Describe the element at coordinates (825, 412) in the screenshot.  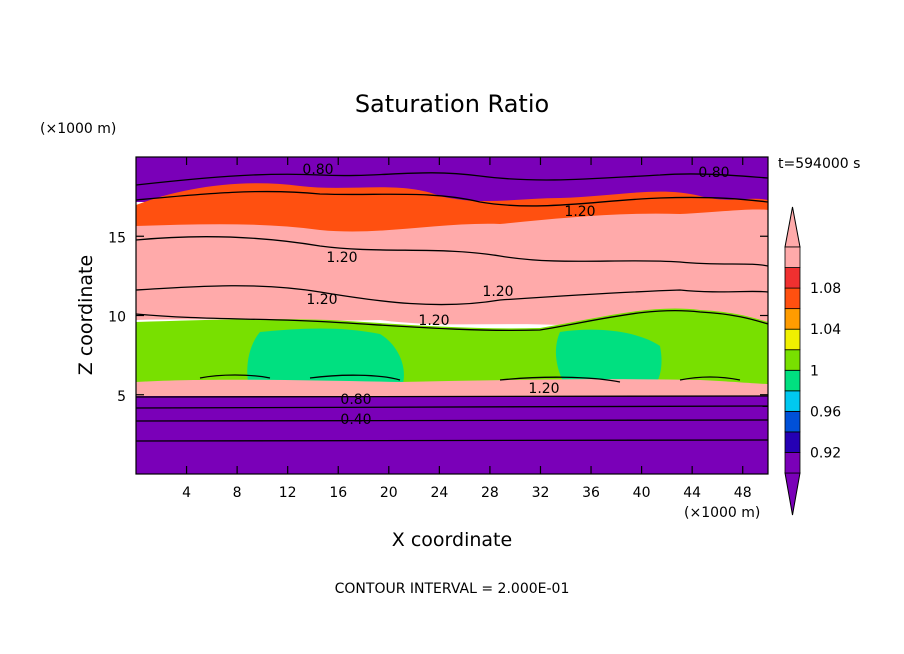
I see `colorbar-label: 0.96` at that location.